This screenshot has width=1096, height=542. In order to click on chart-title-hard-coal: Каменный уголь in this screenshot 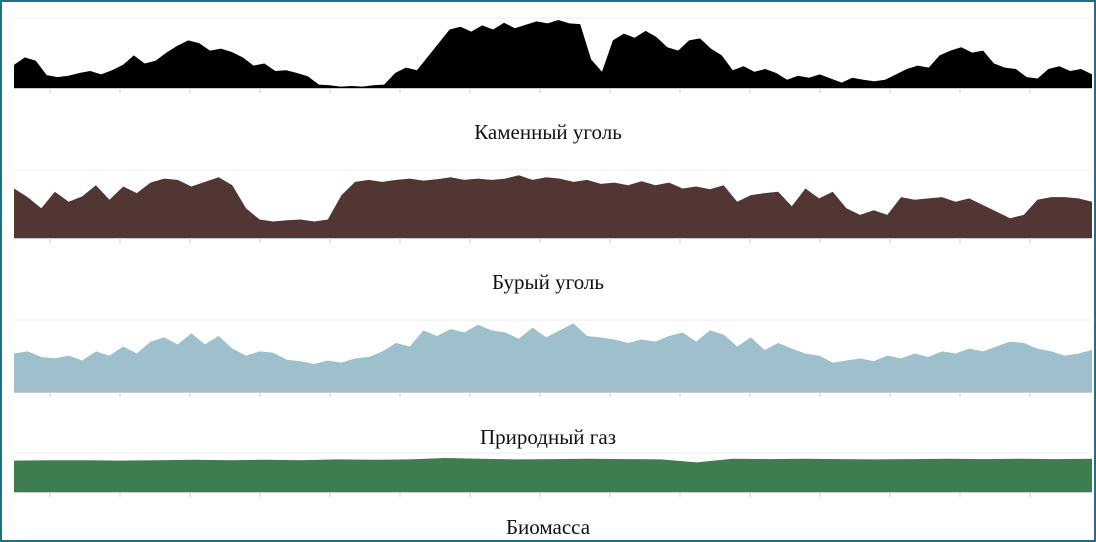, I will do `click(548, 132)`.